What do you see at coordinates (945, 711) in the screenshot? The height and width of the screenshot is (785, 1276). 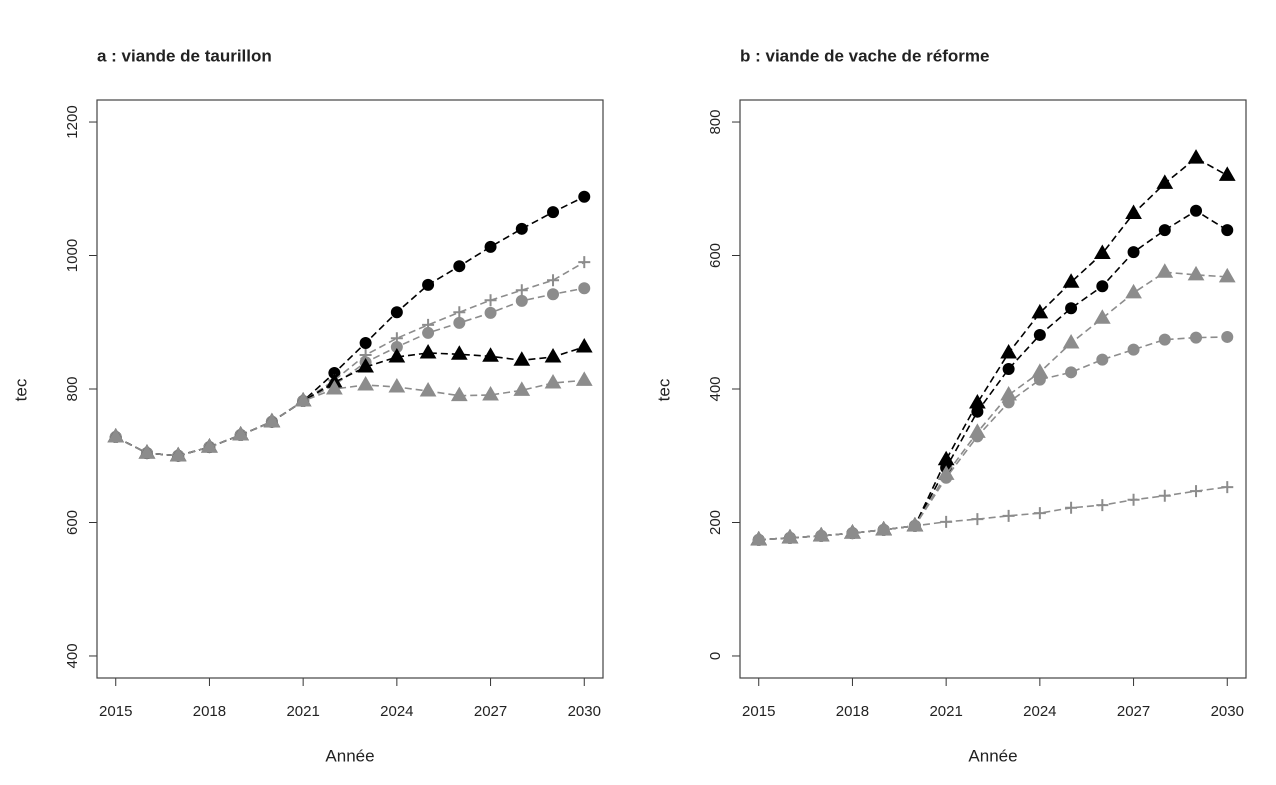 I see `x-tick-label: 2021` at bounding box center [945, 711].